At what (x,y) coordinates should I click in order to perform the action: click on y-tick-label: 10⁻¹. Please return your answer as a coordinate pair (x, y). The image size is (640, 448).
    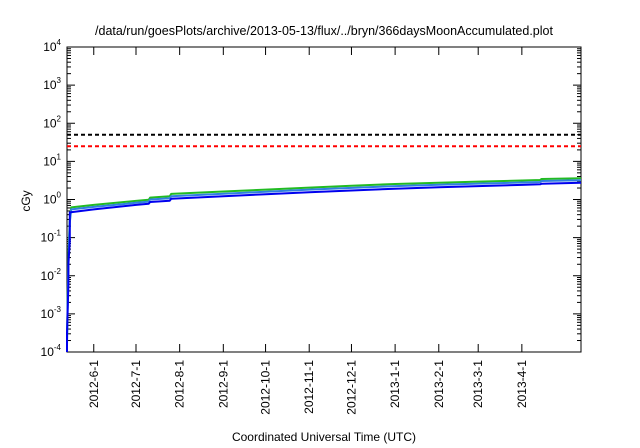
    Looking at the image, I should click on (51, 237).